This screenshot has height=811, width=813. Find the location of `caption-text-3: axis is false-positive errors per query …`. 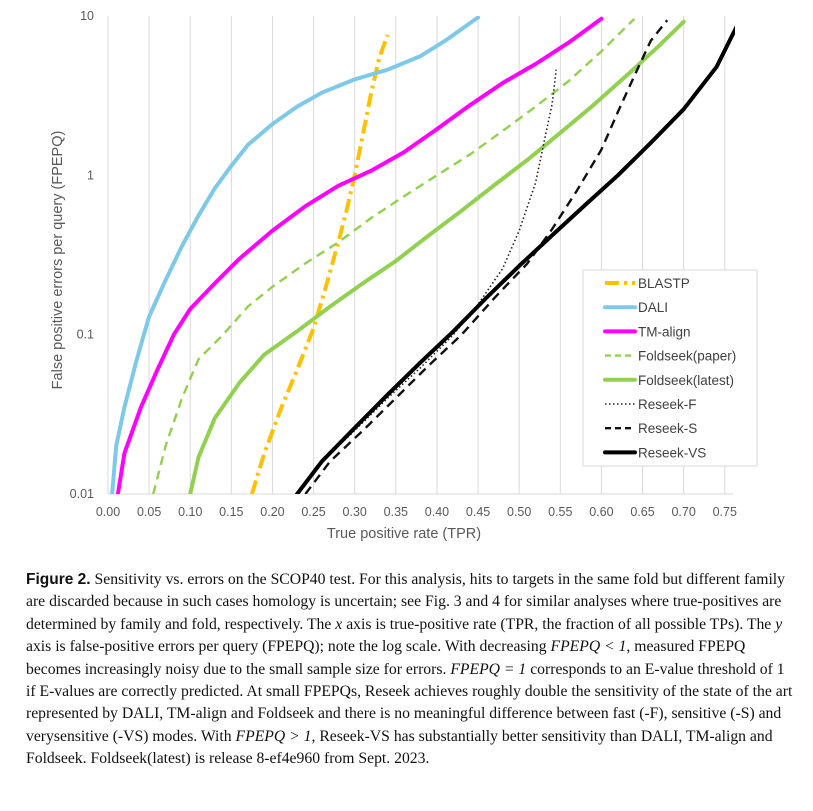

caption-text-3: axis is false-positive errors per query … is located at coordinates (288, 647).